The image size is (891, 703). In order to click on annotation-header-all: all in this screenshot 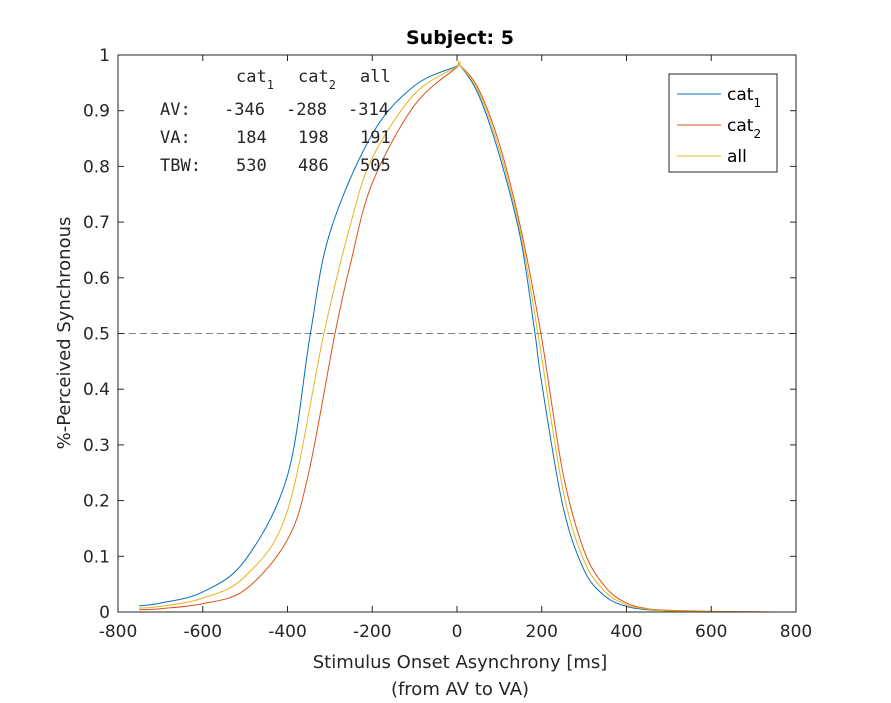, I will do `click(375, 77)`.